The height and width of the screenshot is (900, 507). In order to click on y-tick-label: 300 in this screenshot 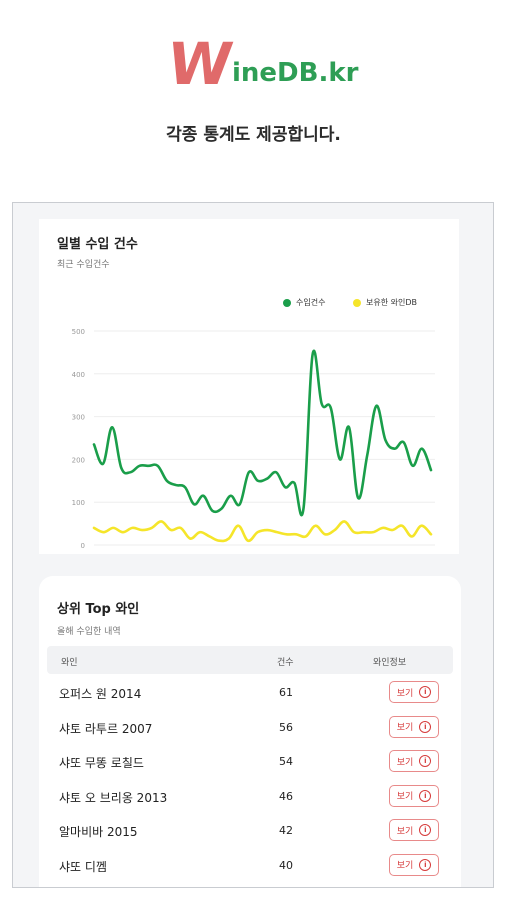, I will do `click(78, 418)`.